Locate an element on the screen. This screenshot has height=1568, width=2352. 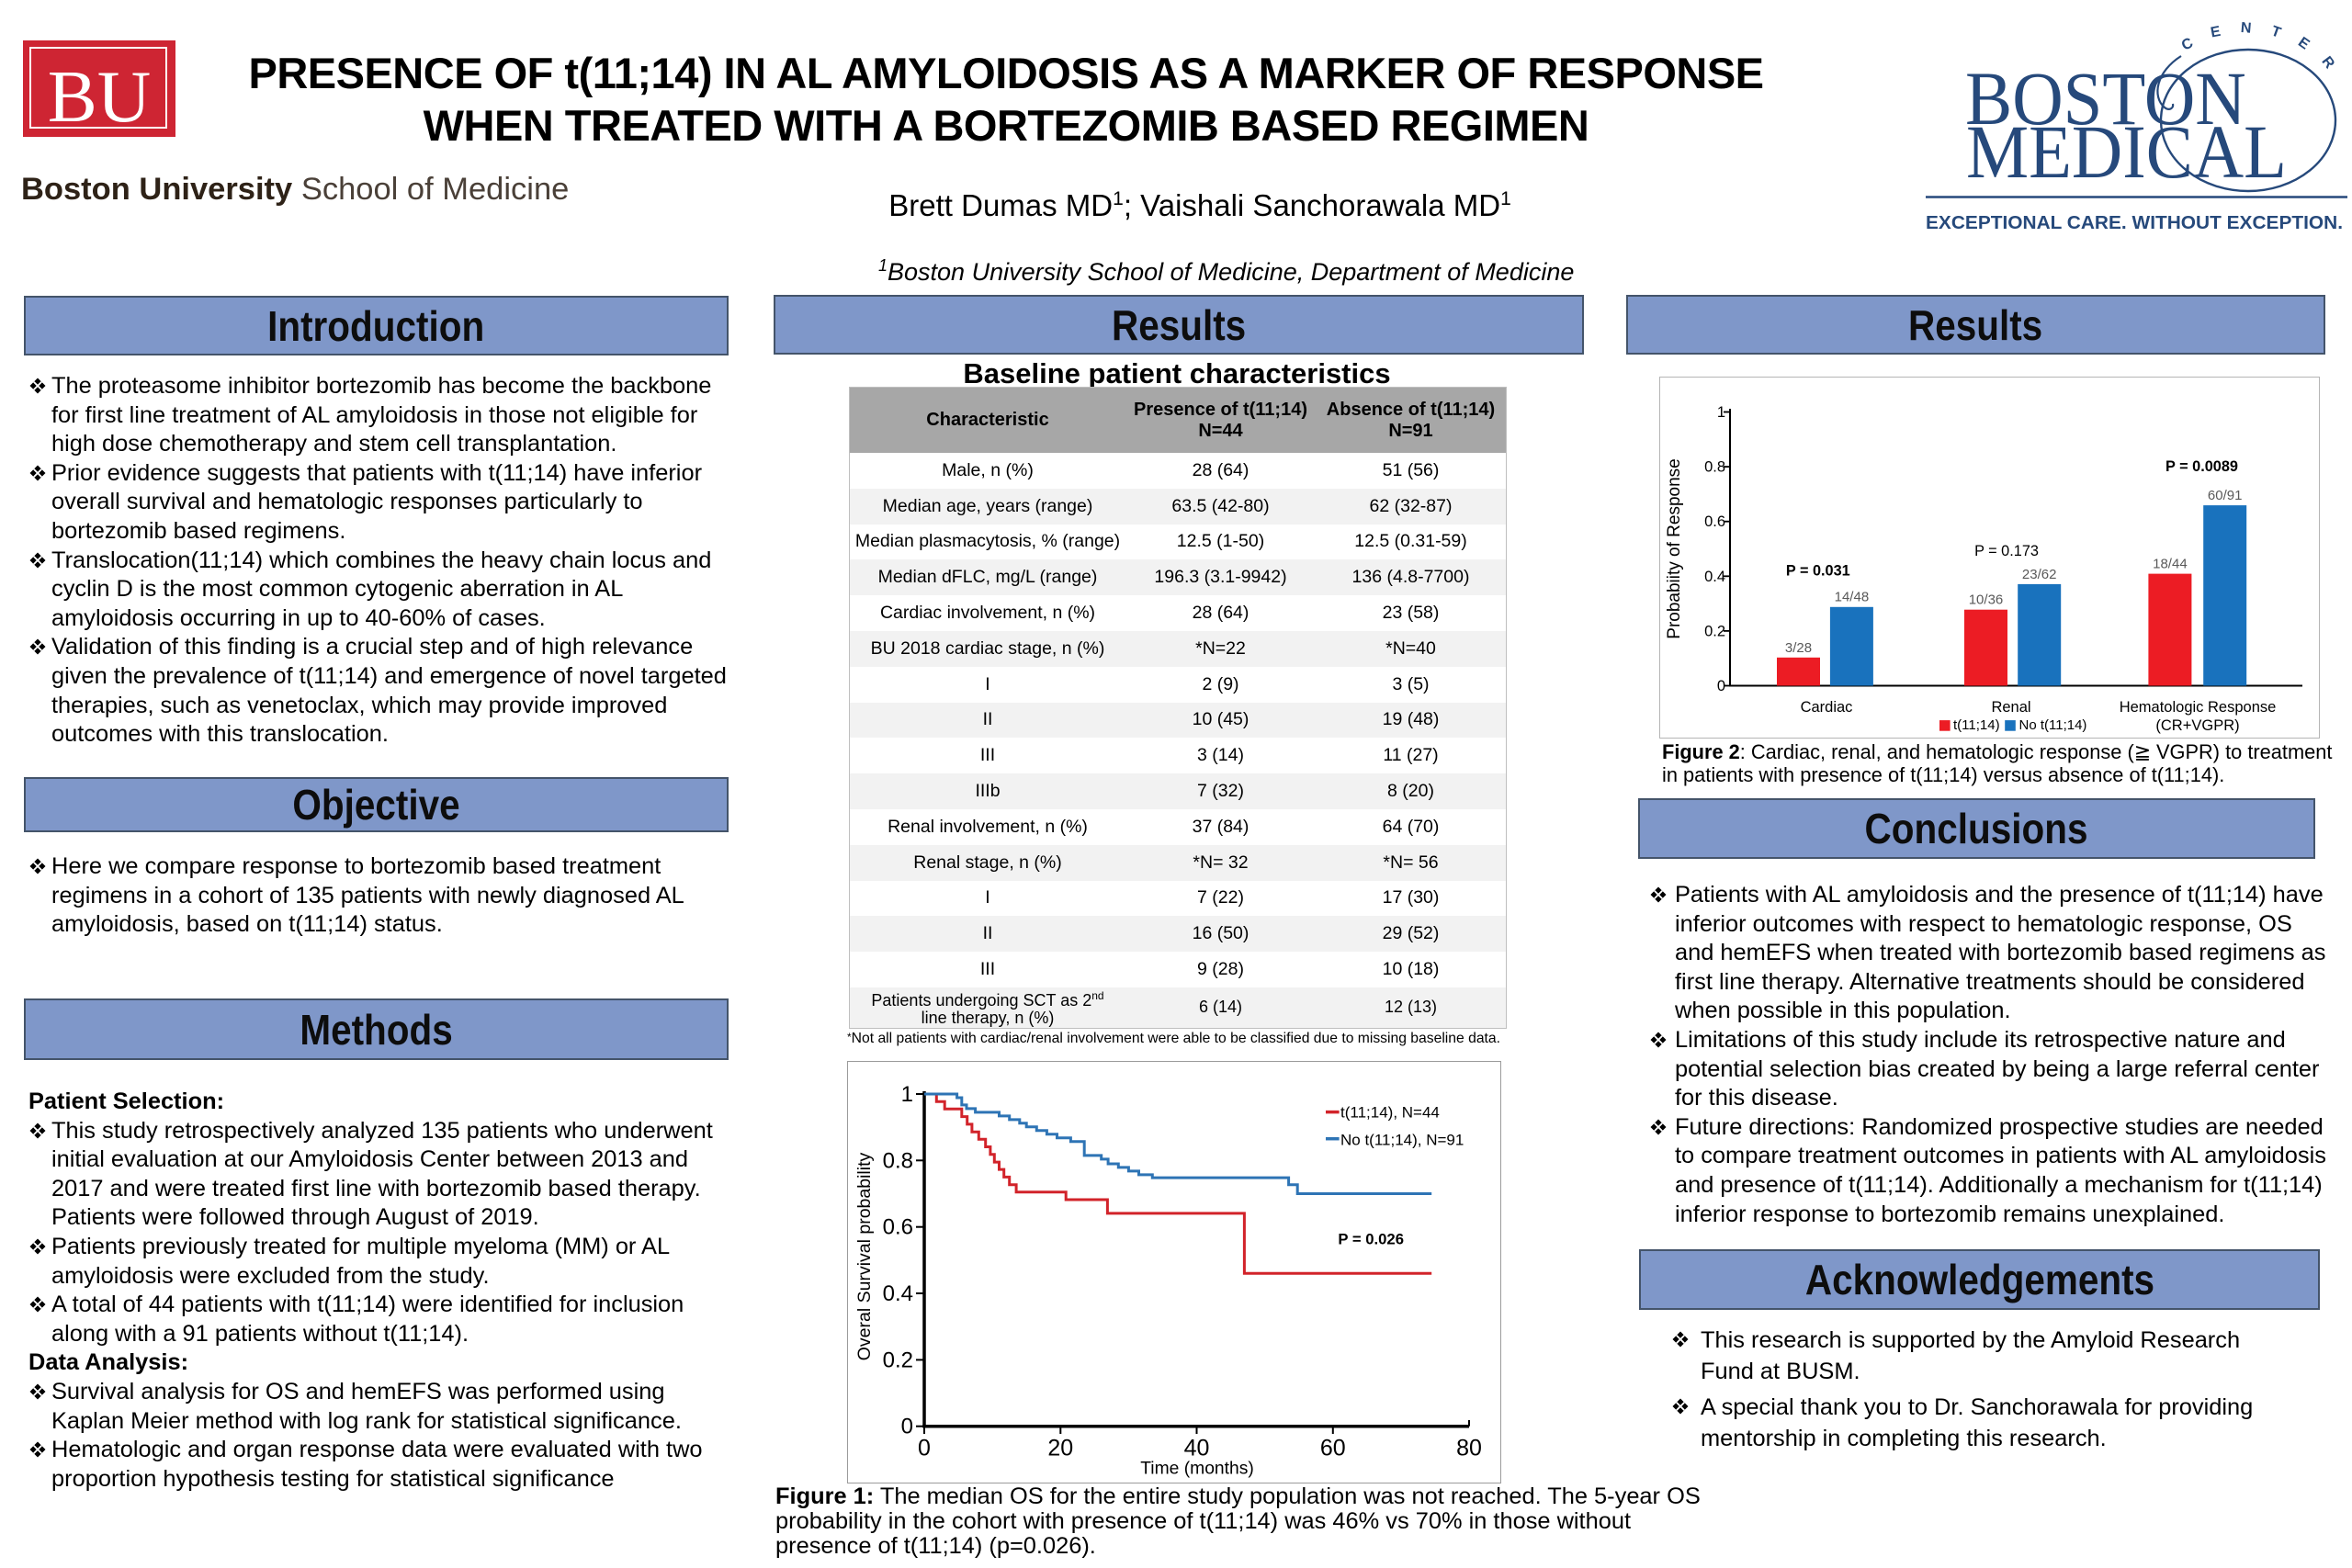
svg-text: 23/62 is located at coordinates (2039, 575).